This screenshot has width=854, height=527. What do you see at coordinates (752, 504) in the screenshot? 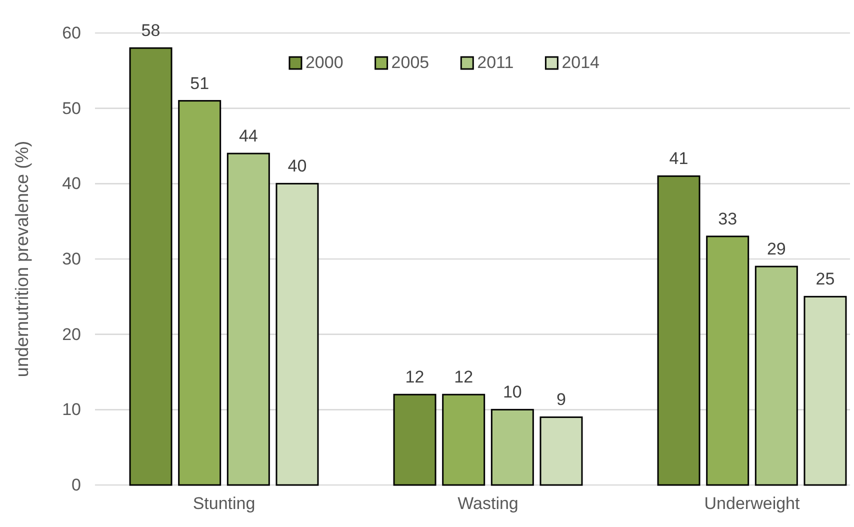
I see `x-tick-label: Underweight` at bounding box center [752, 504].